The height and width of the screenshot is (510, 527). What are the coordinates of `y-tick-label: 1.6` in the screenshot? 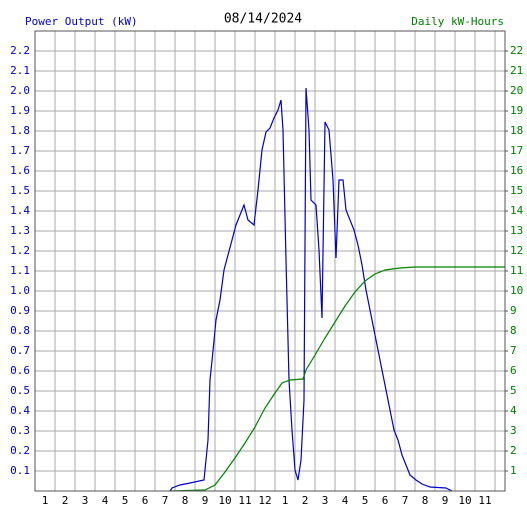 It's located at (20, 170).